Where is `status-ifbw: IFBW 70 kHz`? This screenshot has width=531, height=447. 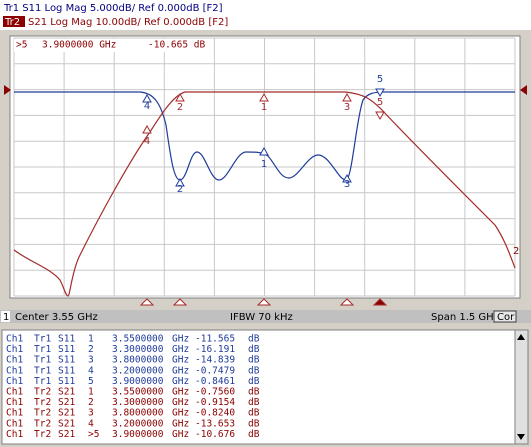
status-ifbw: IFBW 70 kHz is located at coordinates (261, 317).